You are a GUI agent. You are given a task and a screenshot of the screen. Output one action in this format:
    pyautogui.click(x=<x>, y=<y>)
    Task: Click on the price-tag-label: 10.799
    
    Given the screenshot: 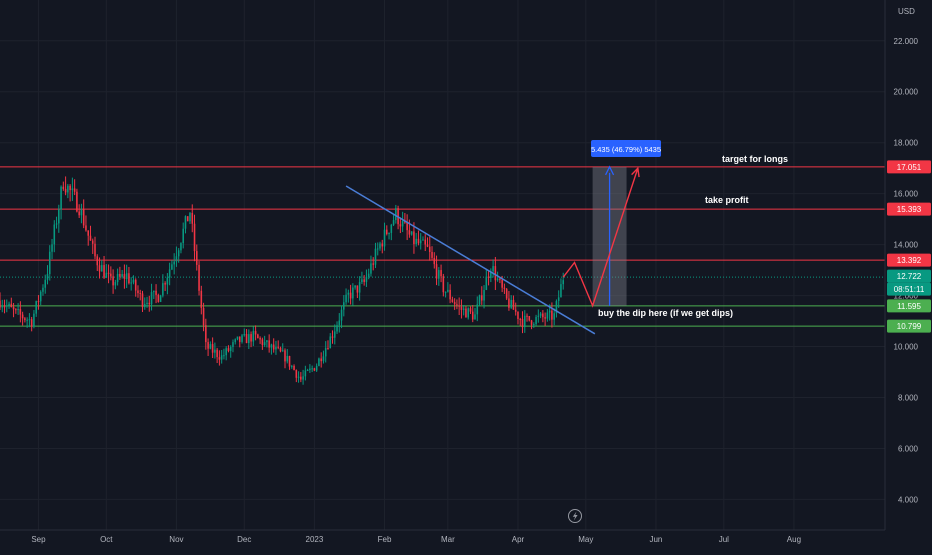 What is the action you would take?
    pyautogui.click(x=909, y=326)
    